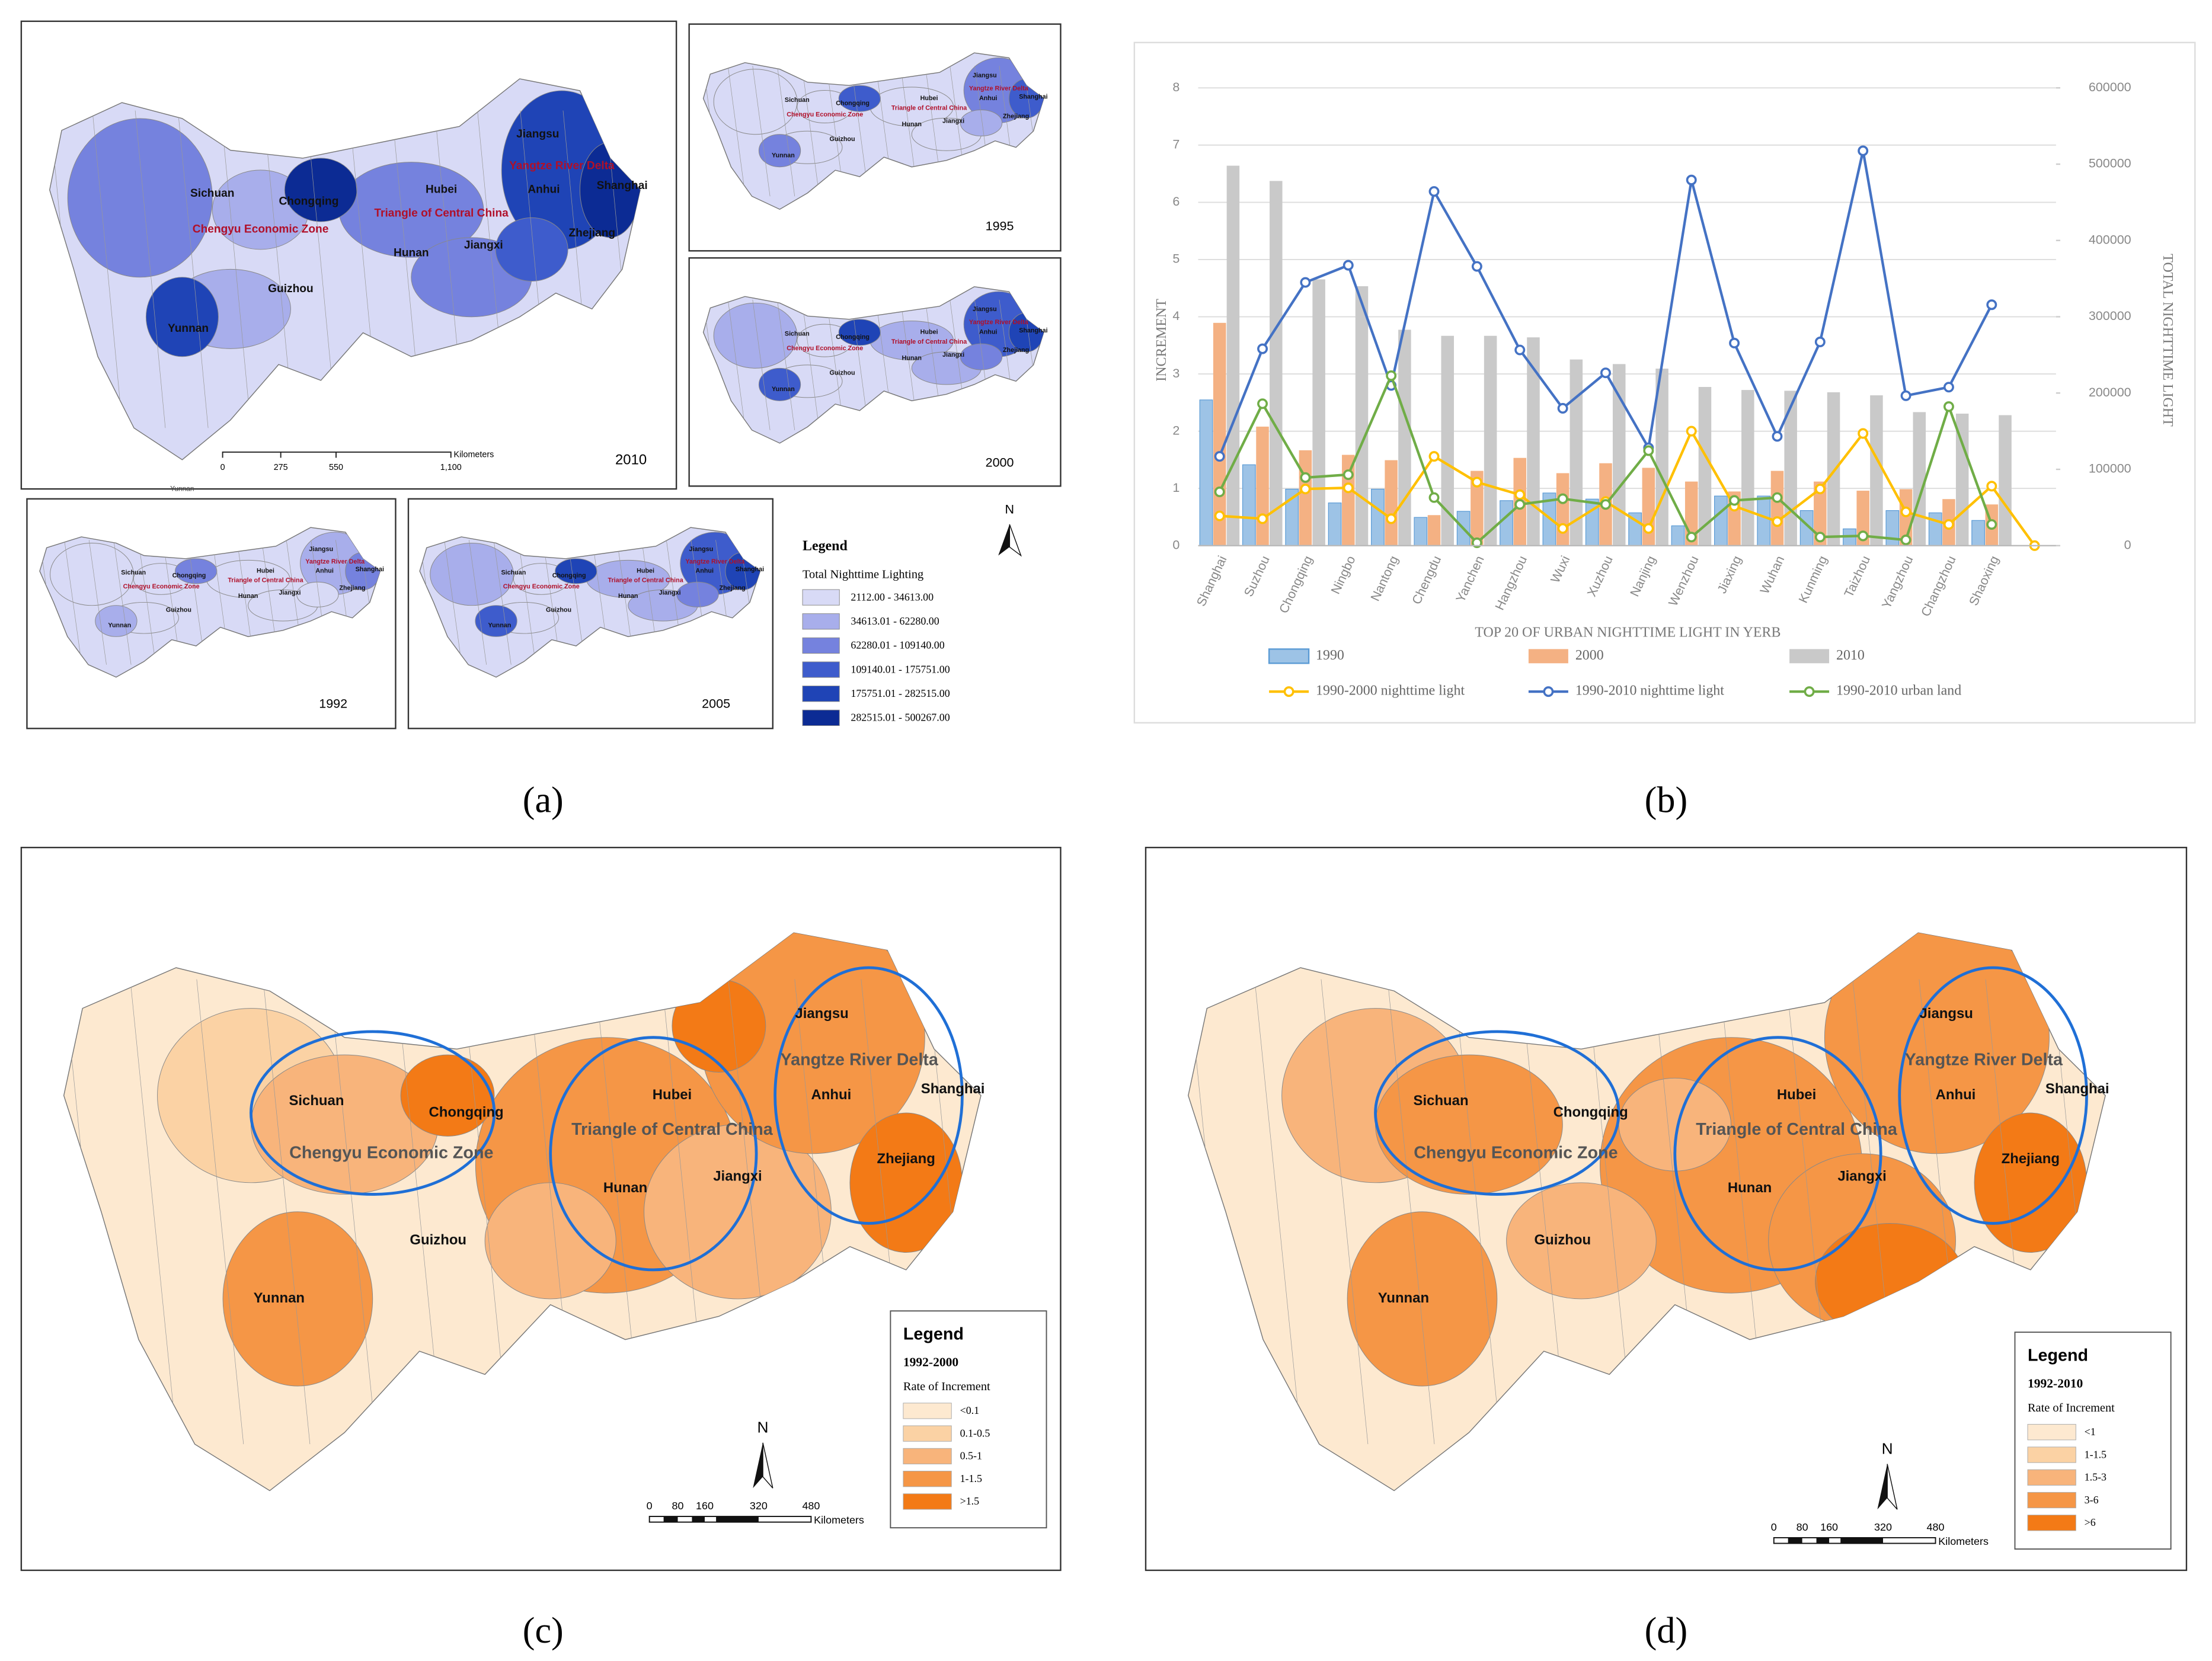  Describe the element at coordinates (825, 546) in the screenshot. I see `legend-title: Legend` at that location.